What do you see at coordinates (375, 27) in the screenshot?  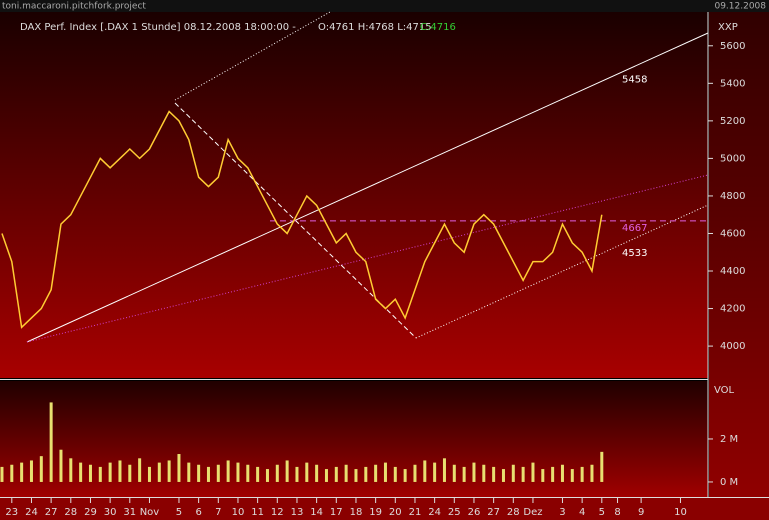 I see `ohlc-text: O:4761 H:4768 L:4715` at bounding box center [375, 27].